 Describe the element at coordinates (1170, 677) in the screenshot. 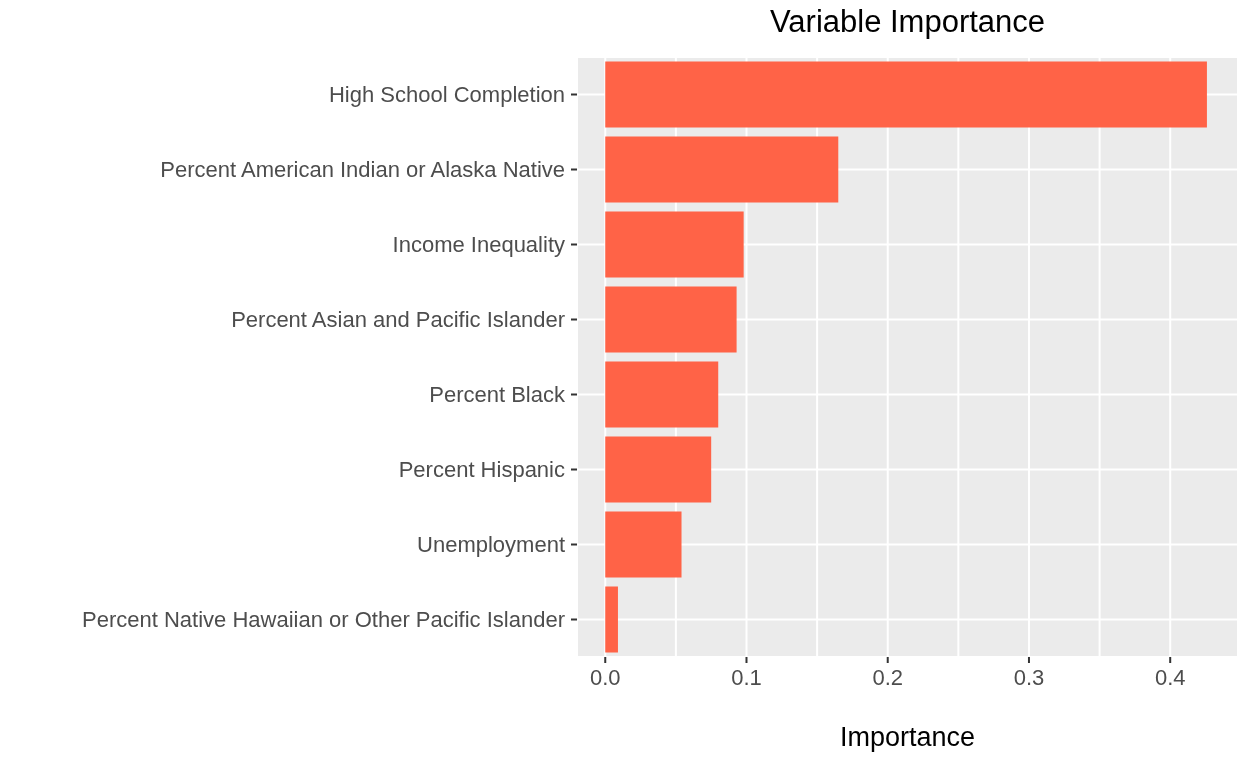

I see `x-tick-label: 0.4` at that location.